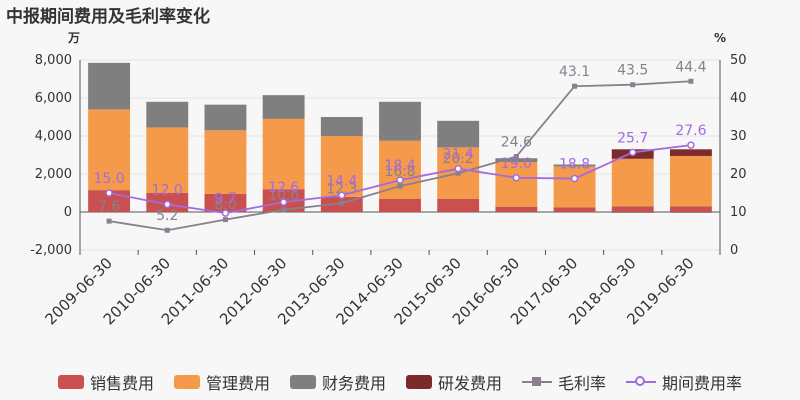 The image size is (800, 400). What do you see at coordinates (738, 212) in the screenshot?
I see `right-tick-label: 10` at bounding box center [738, 212].